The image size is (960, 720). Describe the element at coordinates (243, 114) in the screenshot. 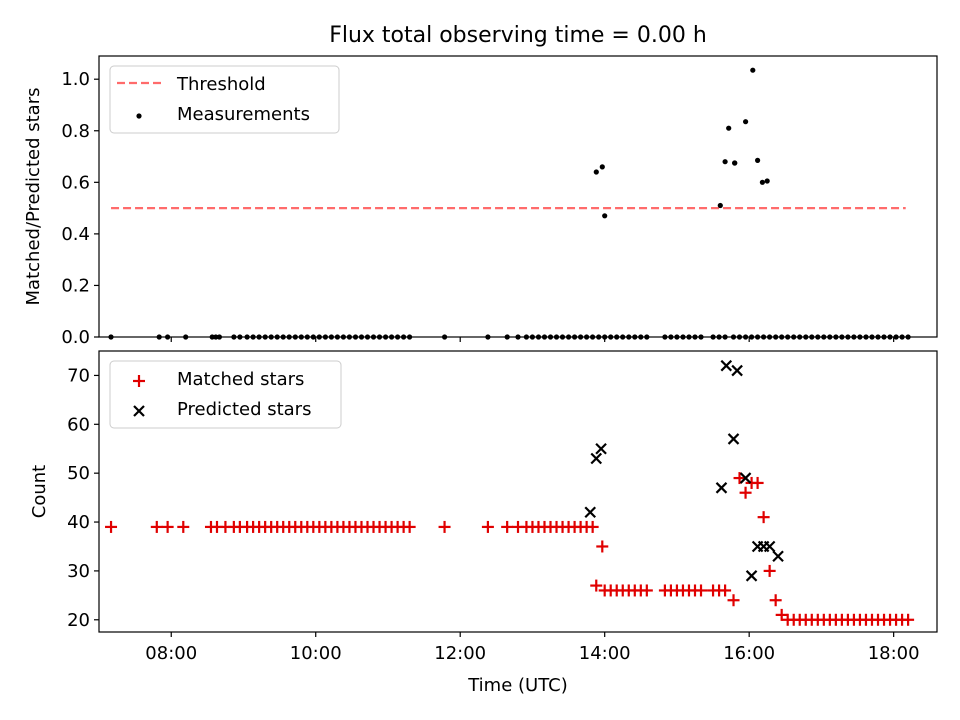

I see `measurements-legend-label: Measurements` at that location.